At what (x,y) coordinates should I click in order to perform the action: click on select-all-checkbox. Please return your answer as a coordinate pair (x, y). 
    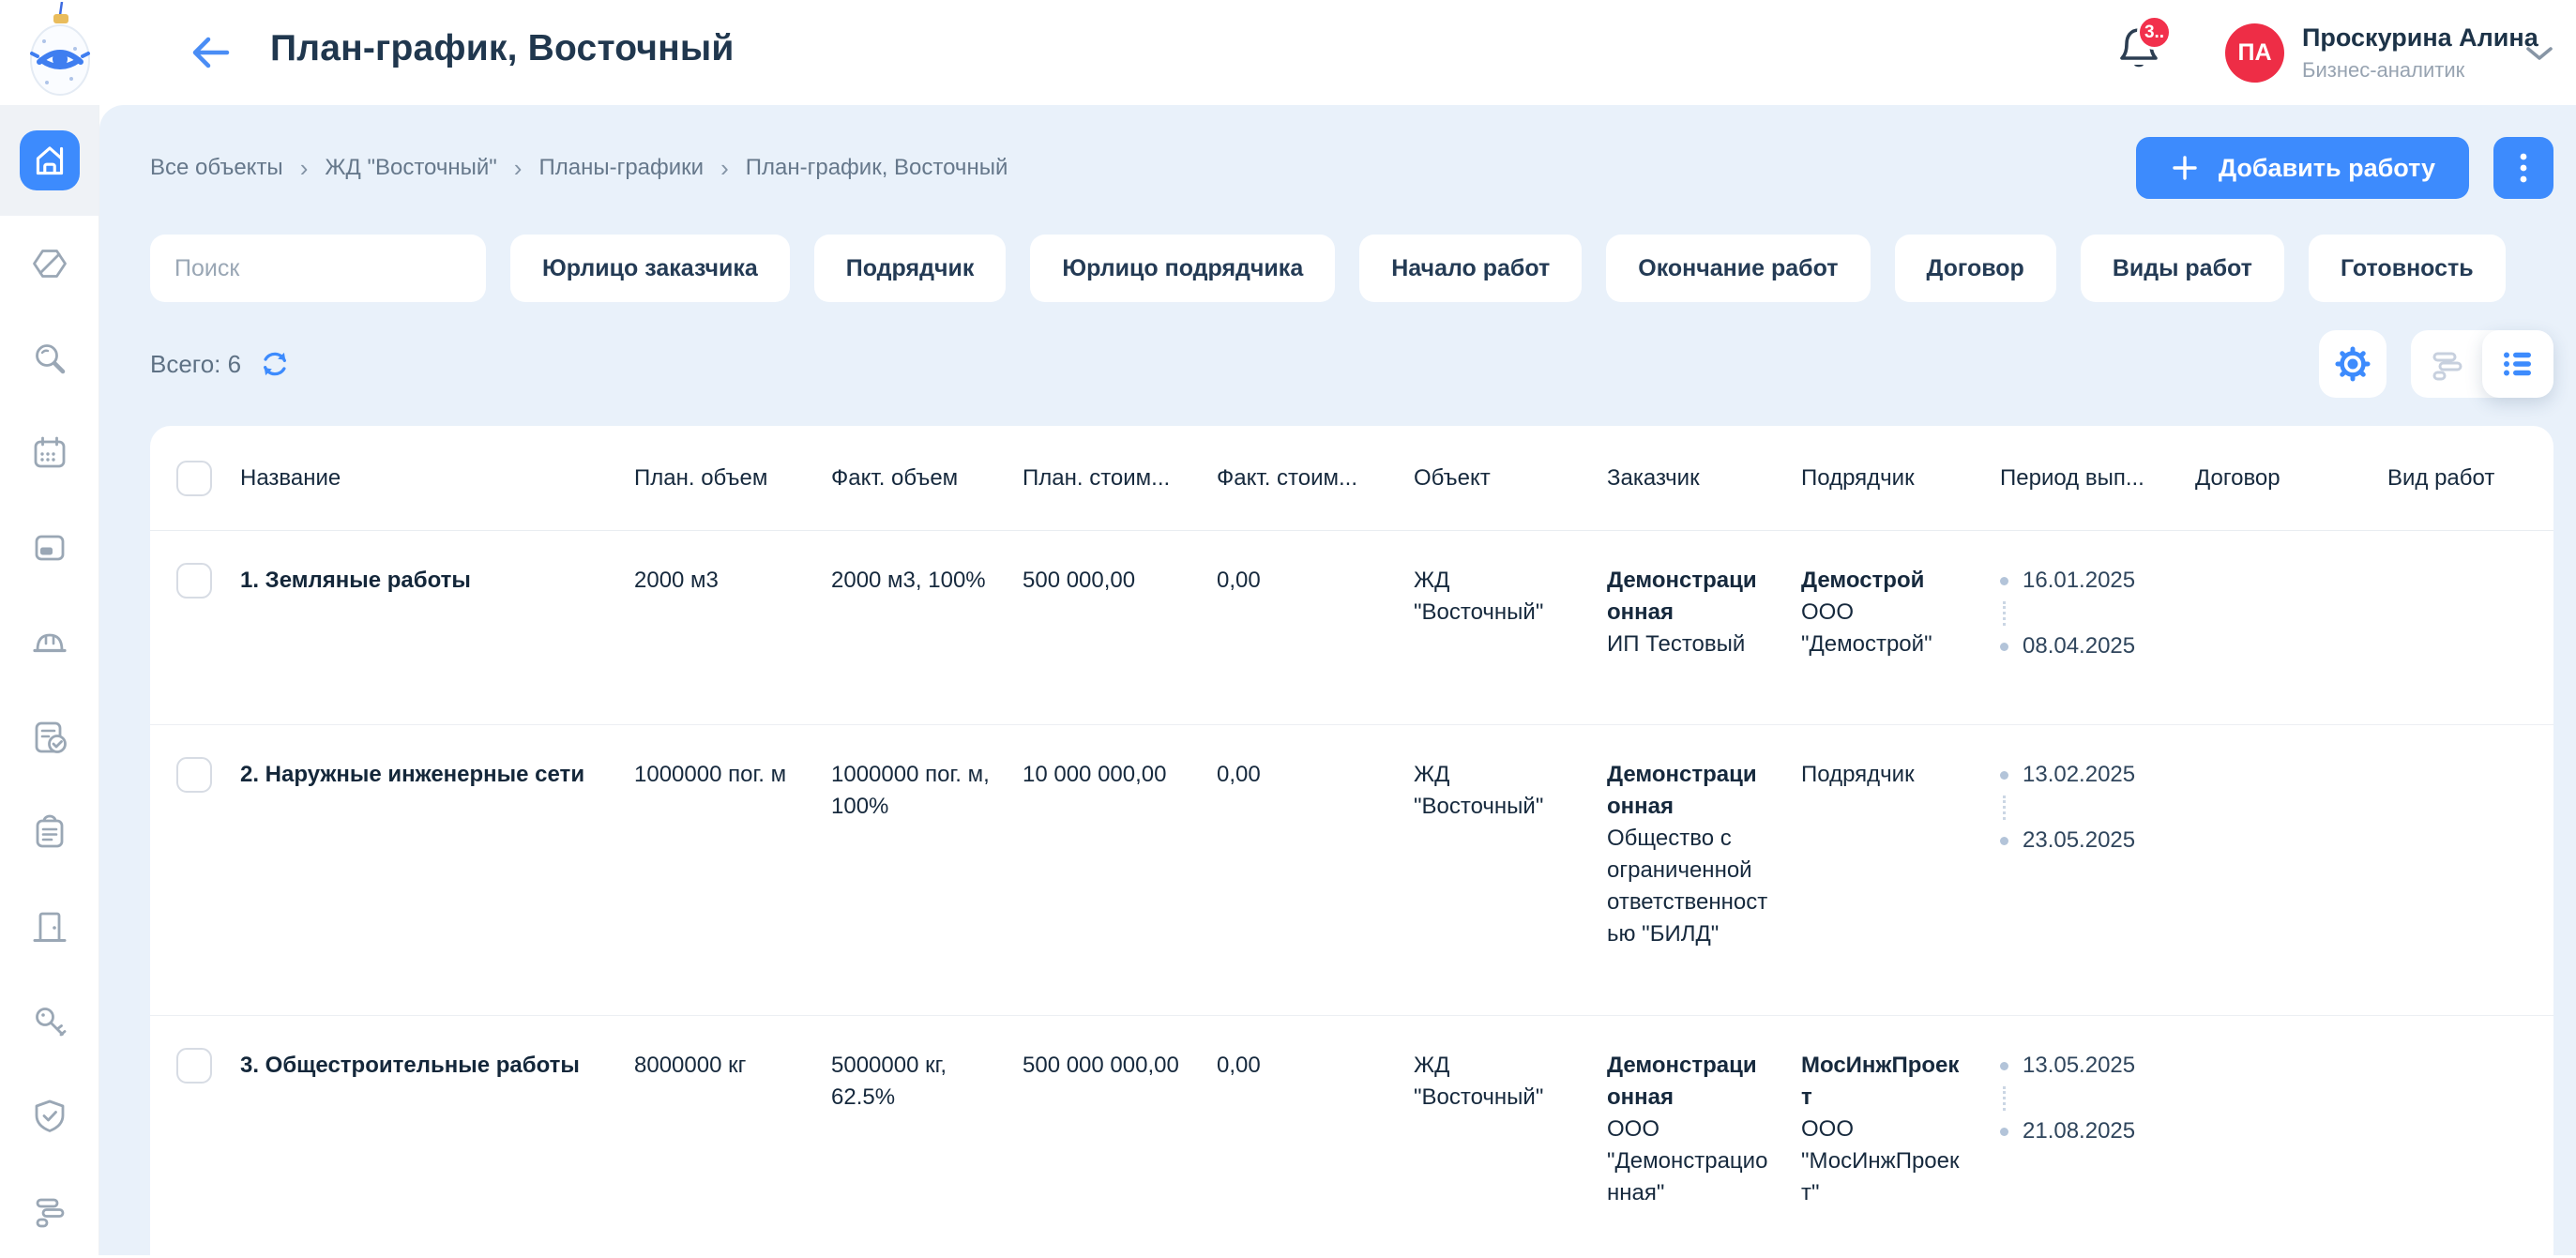
    Looking at the image, I should click on (194, 478).